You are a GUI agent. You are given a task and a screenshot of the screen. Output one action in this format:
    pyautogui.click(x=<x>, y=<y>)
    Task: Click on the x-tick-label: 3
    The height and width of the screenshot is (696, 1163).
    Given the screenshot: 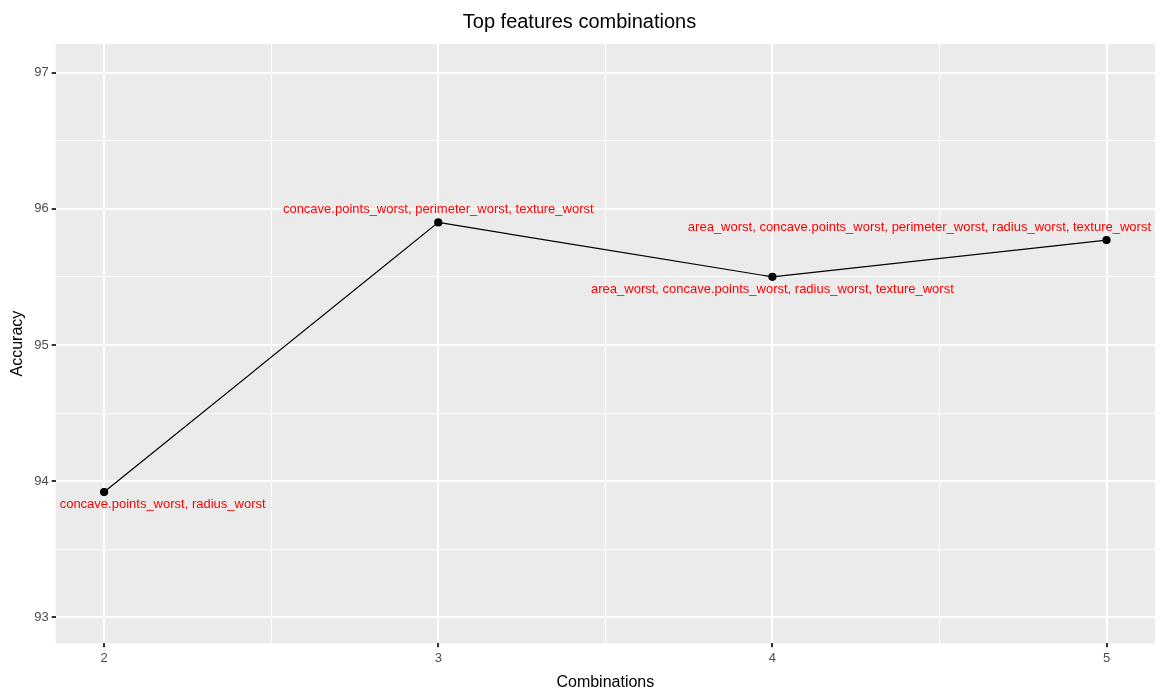 What is the action you would take?
    pyautogui.click(x=438, y=657)
    